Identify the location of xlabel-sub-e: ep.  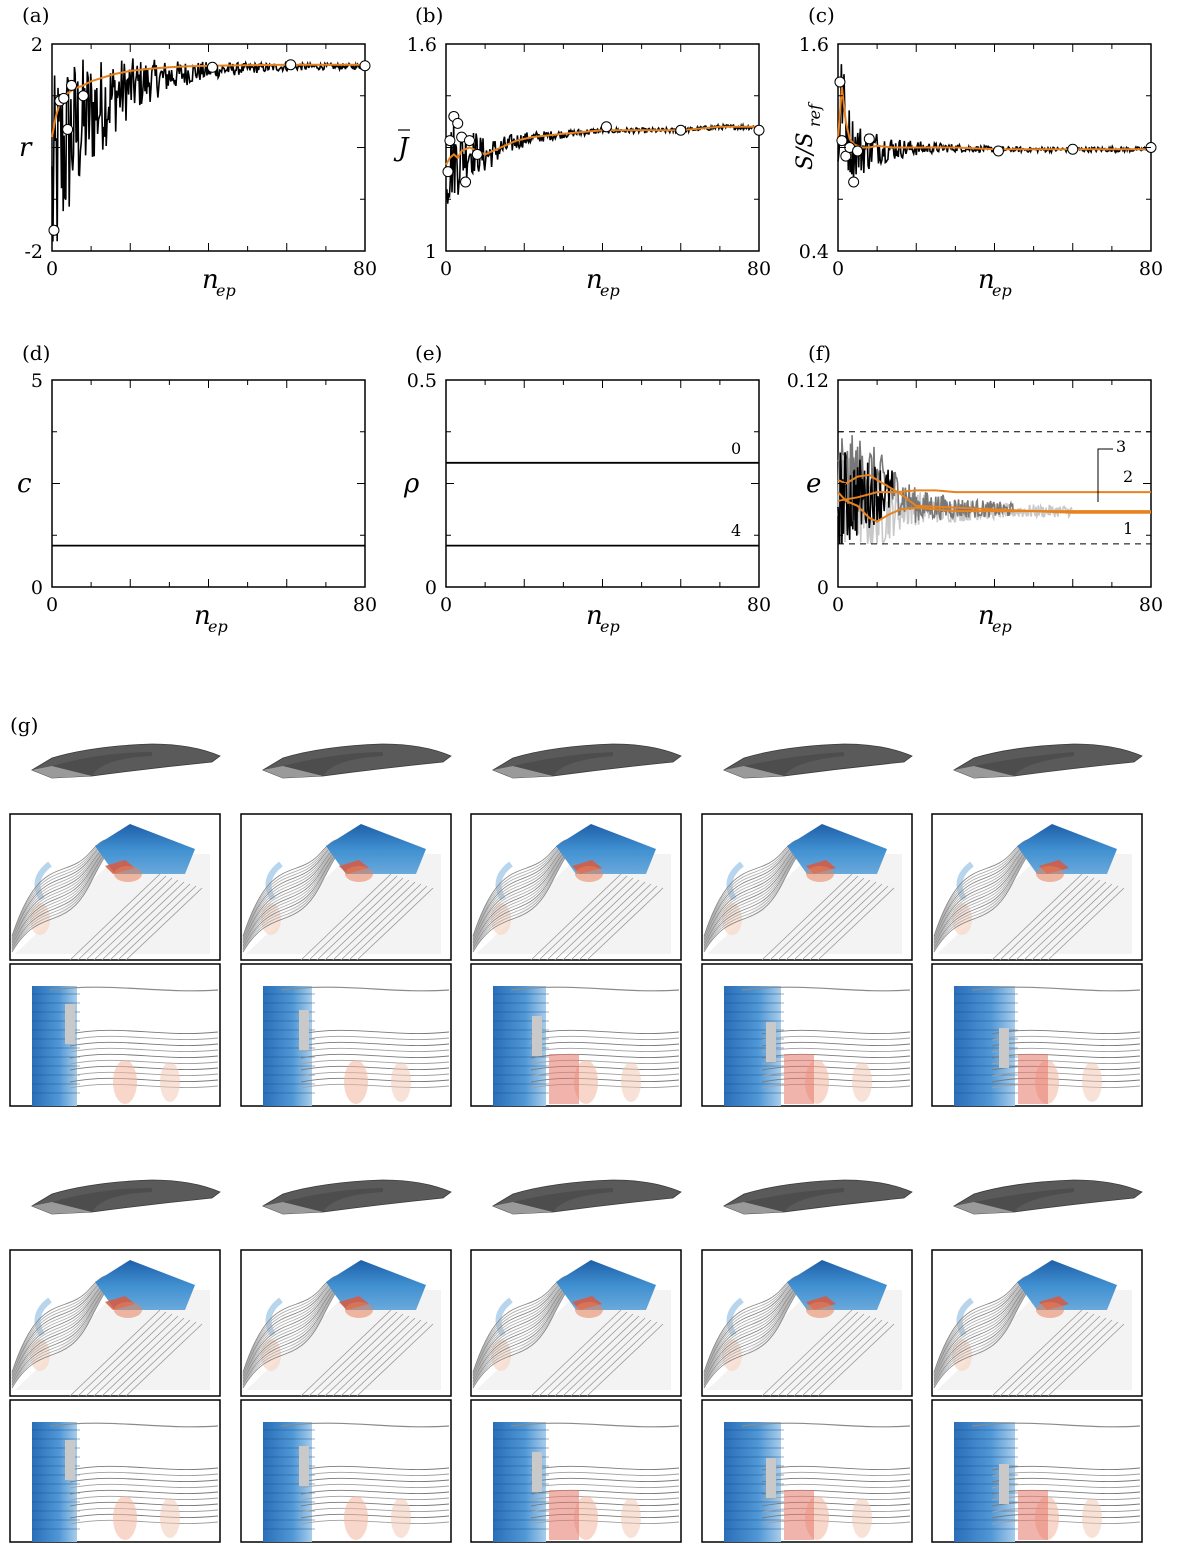
(610, 626).